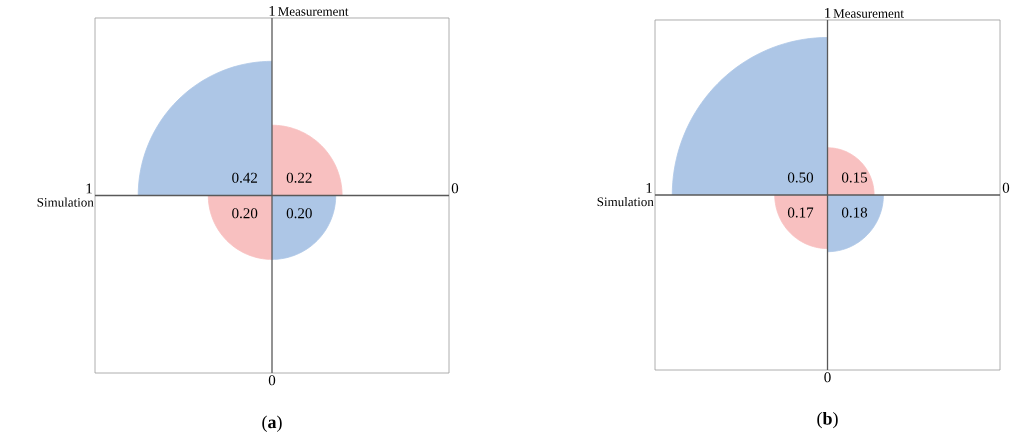 This screenshot has width=1019, height=444. Describe the element at coordinates (827, 420) in the screenshot. I see `text: (b)` at that location.